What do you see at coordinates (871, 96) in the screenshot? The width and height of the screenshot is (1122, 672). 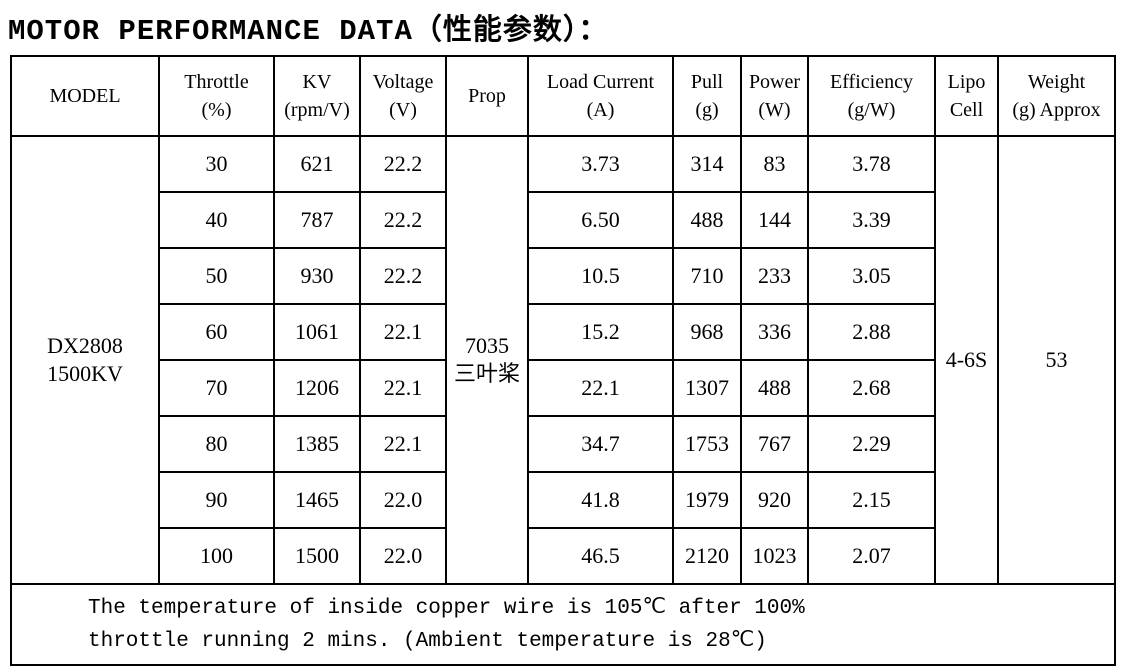 I see `header-cell: Efficiency (g/W)` at bounding box center [871, 96].